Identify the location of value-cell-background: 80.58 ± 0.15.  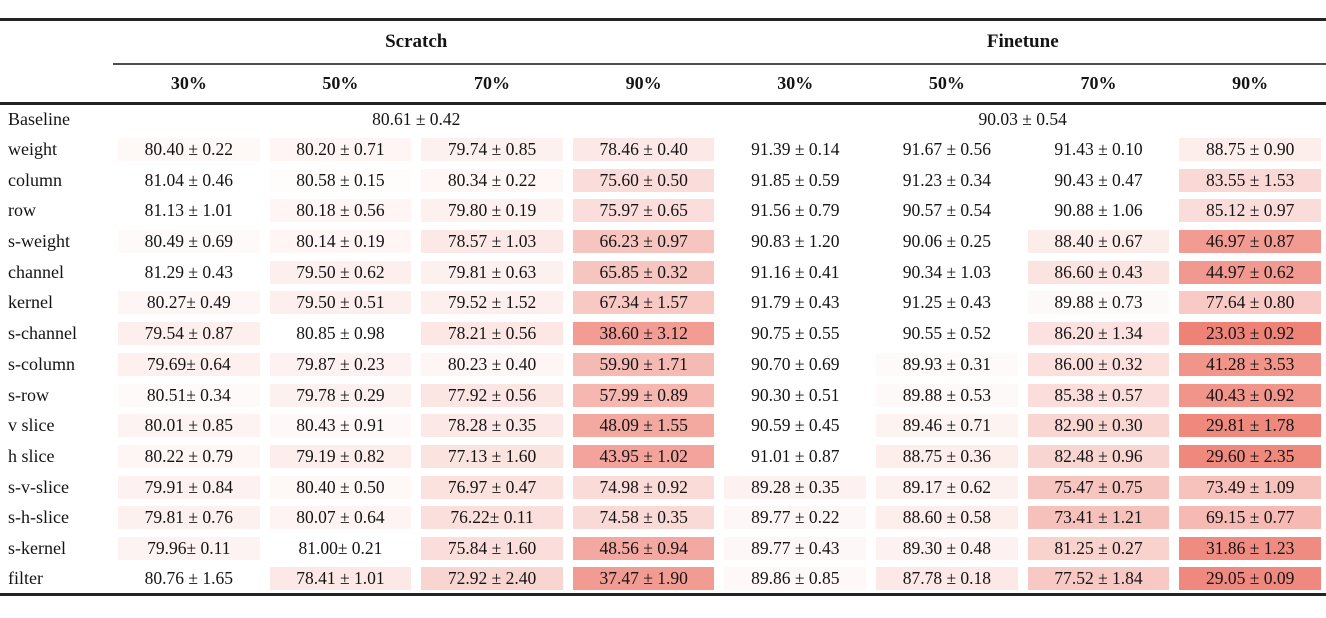
(340, 180).